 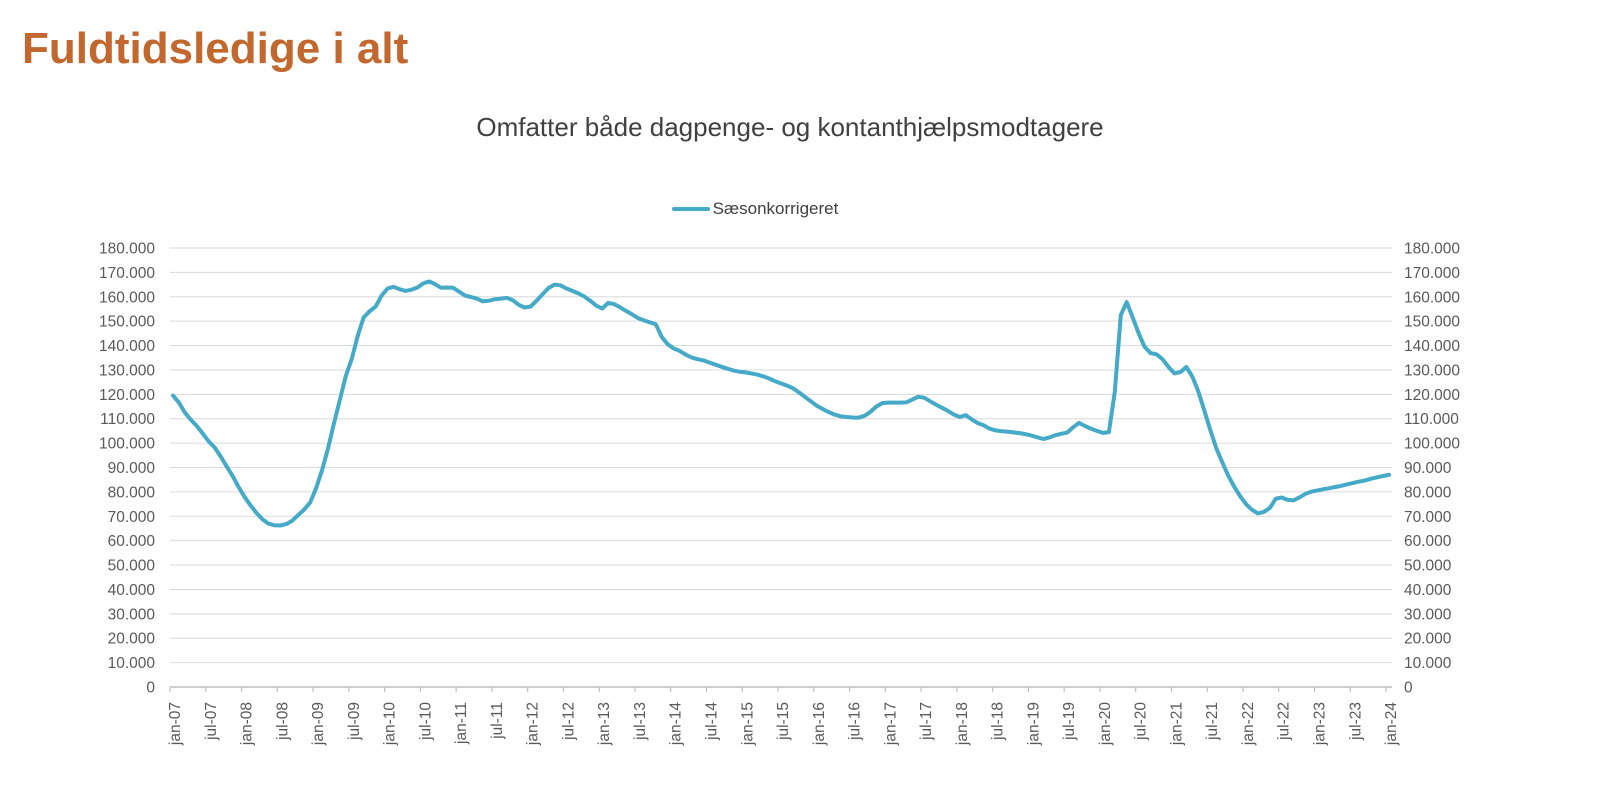 I want to click on y-axis-tick-label-right: 120.000, so click(x=1432, y=395).